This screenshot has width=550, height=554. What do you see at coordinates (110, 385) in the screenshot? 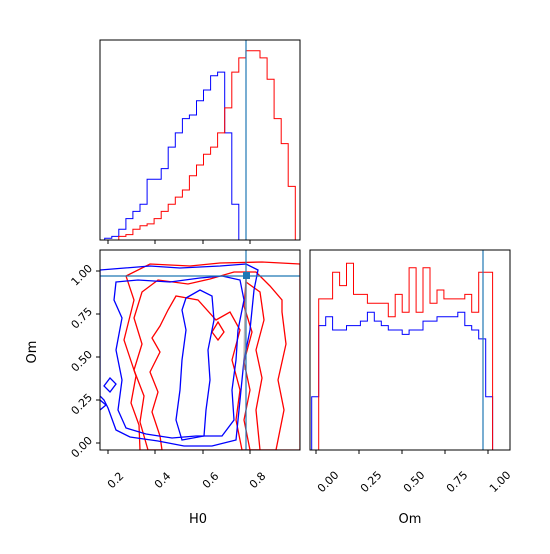
I see `blue-contour-island` at bounding box center [110, 385].